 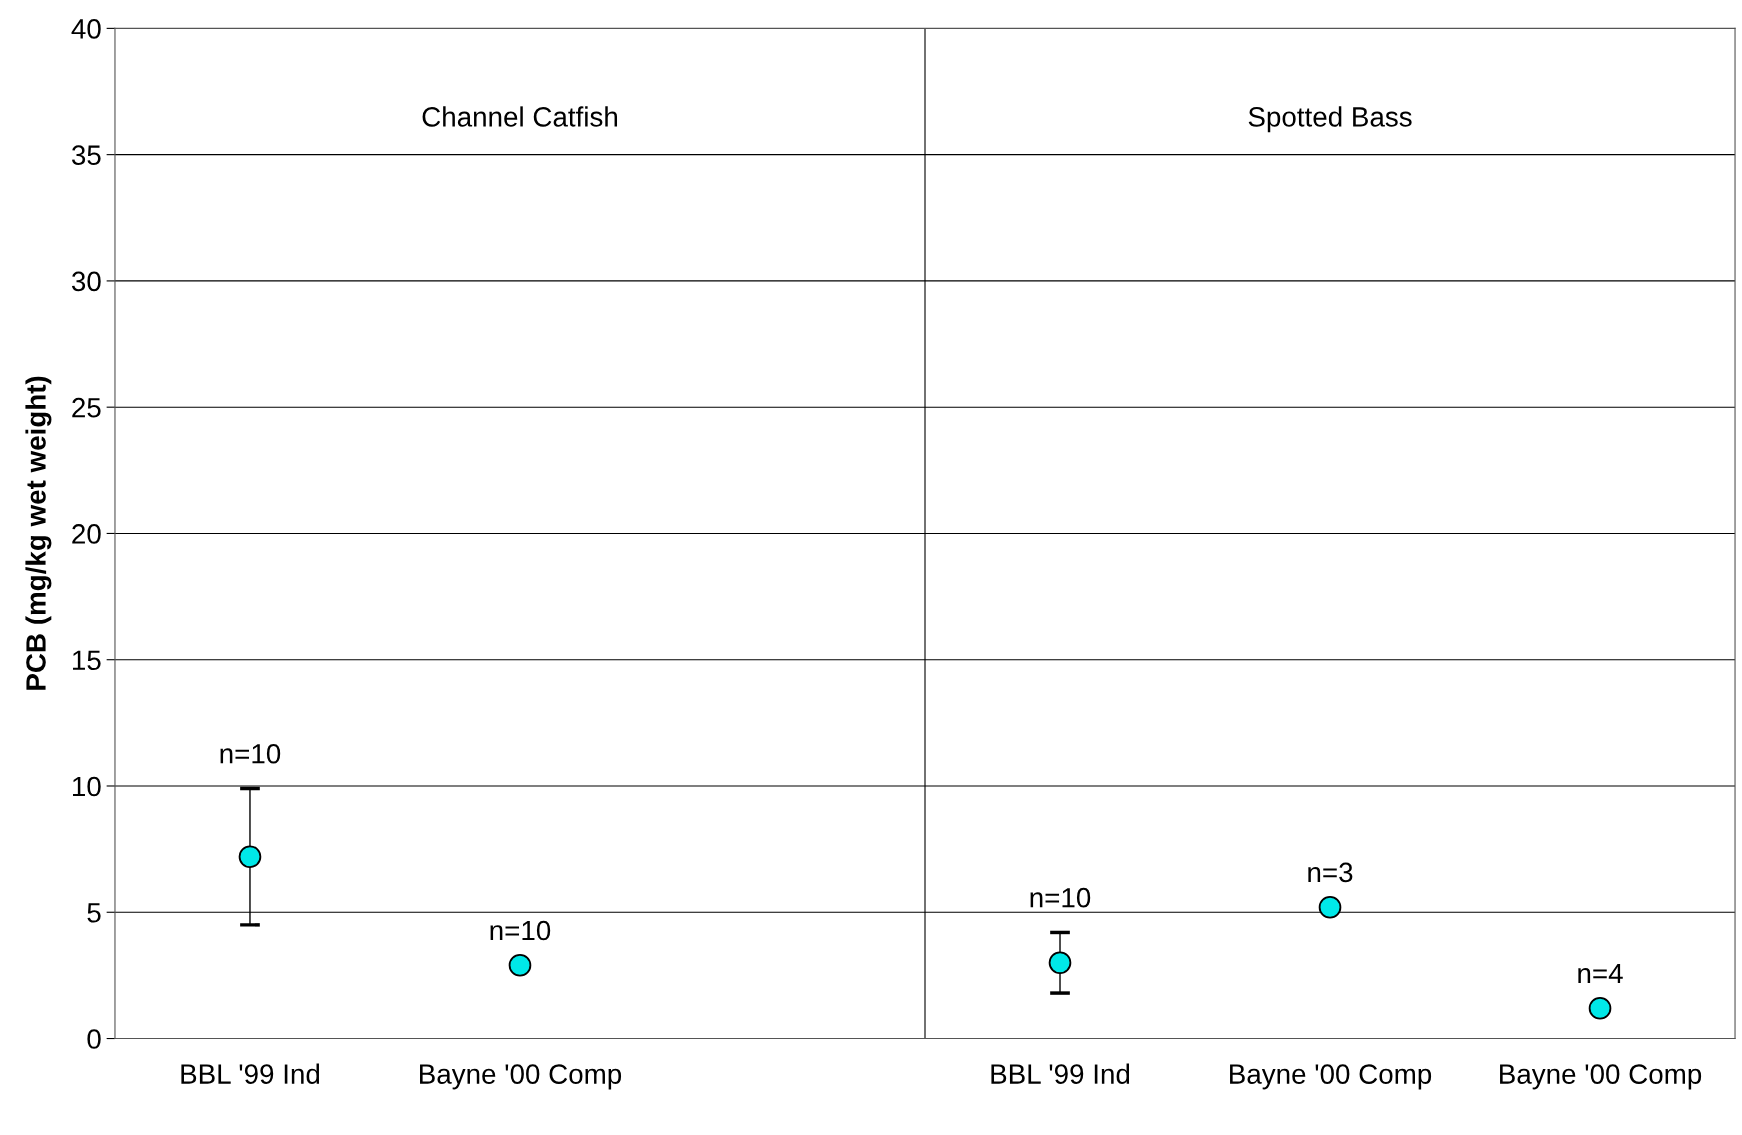 I want to click on y-tick-label: 20, so click(x=86, y=534).